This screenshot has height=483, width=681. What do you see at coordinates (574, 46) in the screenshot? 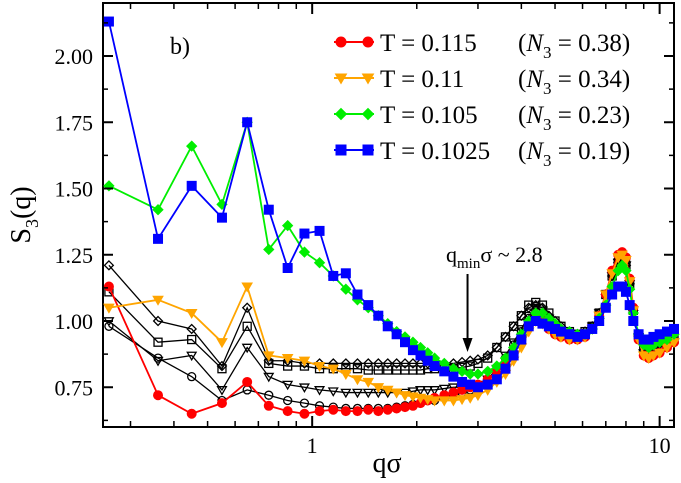
I see `legend-n3: (N3 = 0.38)` at bounding box center [574, 46].